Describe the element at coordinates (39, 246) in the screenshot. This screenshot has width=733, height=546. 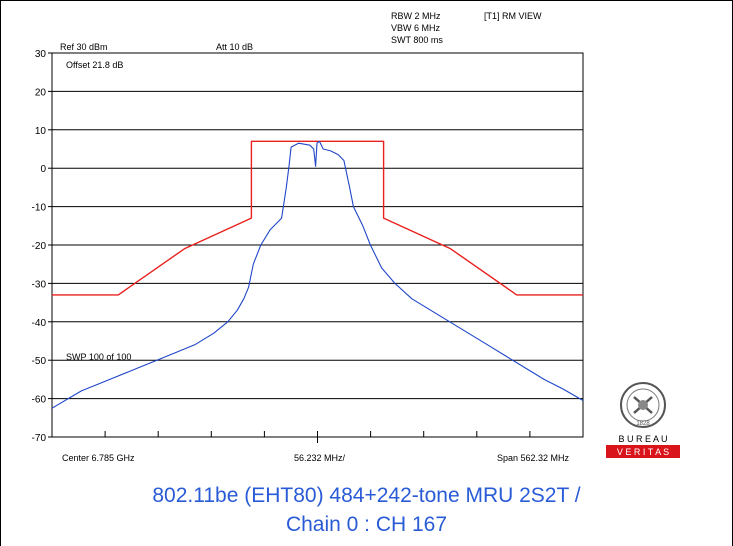
I see `y-tick-label: -20` at that location.